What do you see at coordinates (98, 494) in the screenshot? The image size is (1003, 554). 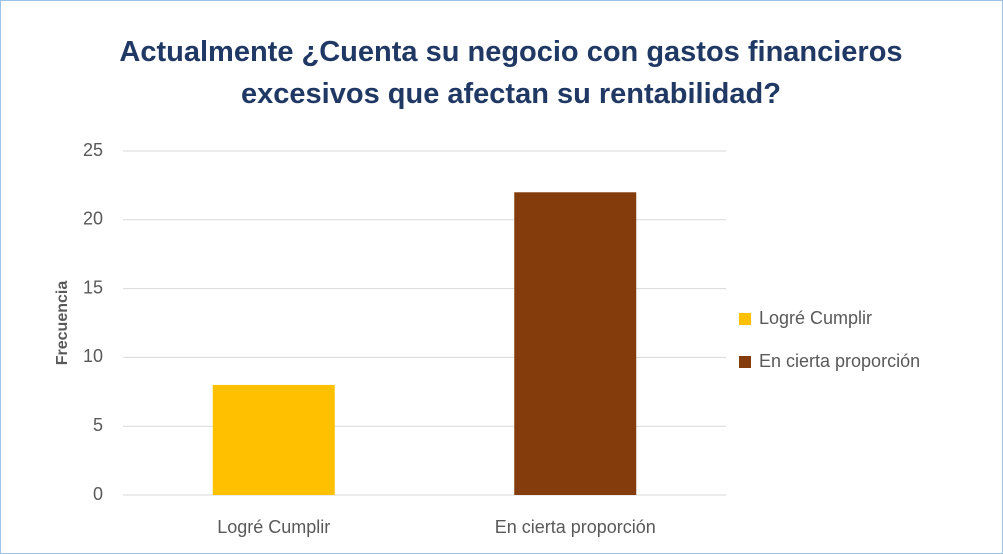 I see `y-tick-label: 0` at bounding box center [98, 494].